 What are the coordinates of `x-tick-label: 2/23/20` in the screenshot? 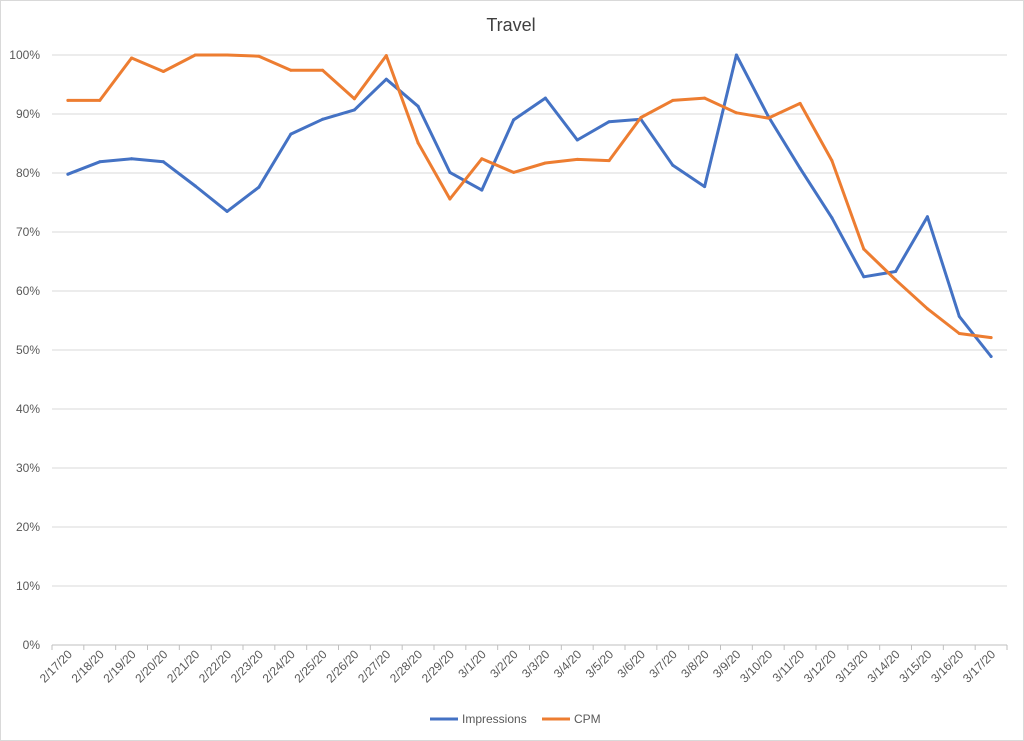 It's located at (247, 666).